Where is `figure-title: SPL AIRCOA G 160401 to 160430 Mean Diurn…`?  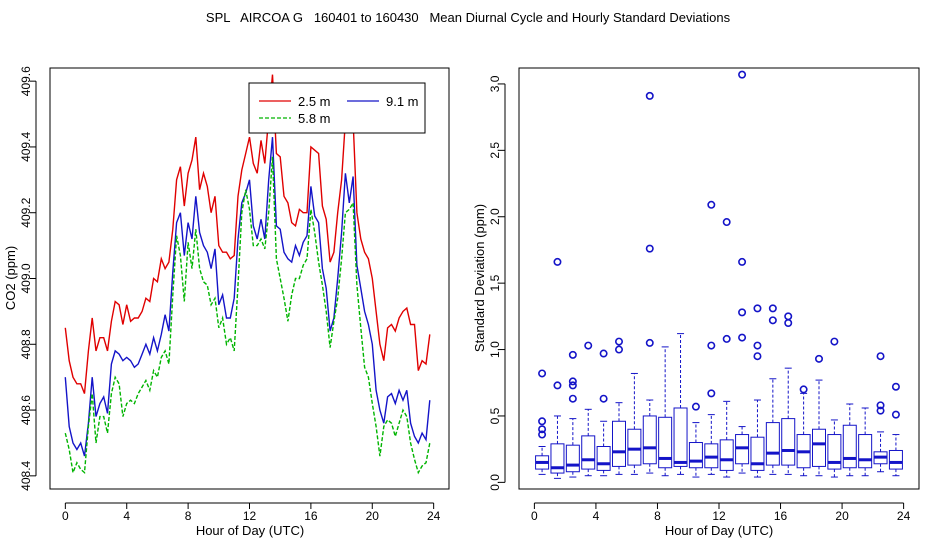
figure-title: SPL AIRCOA G 160401 to 160430 Mean Diurn… is located at coordinates (468, 17).